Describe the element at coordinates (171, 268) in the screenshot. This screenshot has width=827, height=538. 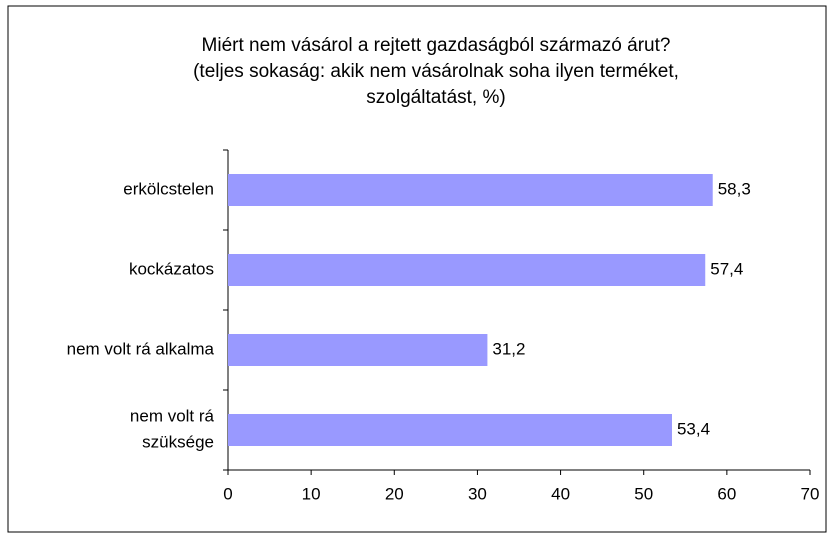
I see `y-tick-label: kockázatos` at that location.